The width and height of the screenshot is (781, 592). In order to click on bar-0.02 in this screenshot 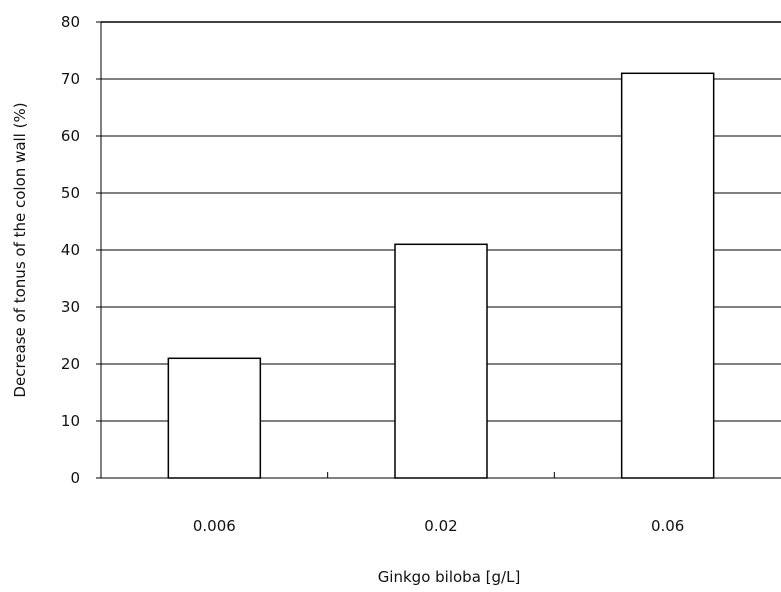, I will do `click(441, 361)`.